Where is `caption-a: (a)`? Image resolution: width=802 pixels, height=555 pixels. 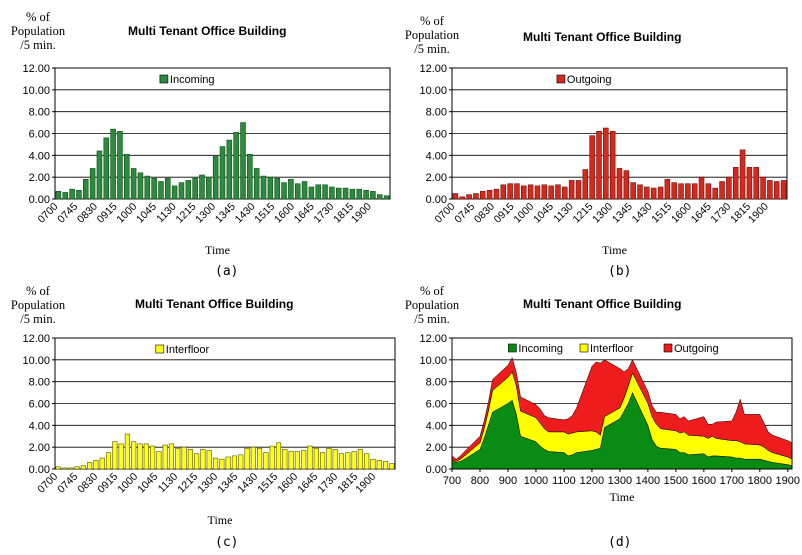 caption-a: (a) is located at coordinates (227, 271).